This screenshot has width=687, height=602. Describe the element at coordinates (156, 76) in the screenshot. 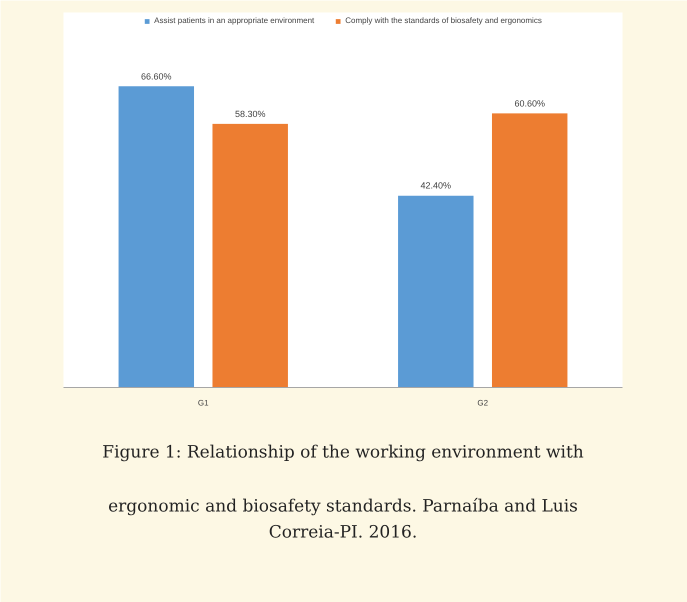

I see `data-label: 66.60%` at that location.